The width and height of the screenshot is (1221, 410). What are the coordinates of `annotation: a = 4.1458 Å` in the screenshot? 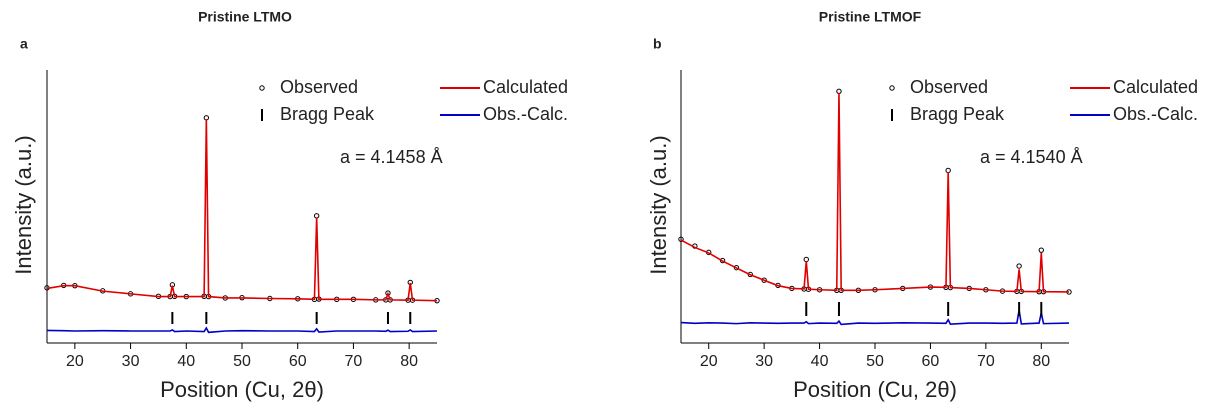 It's located at (391, 157).